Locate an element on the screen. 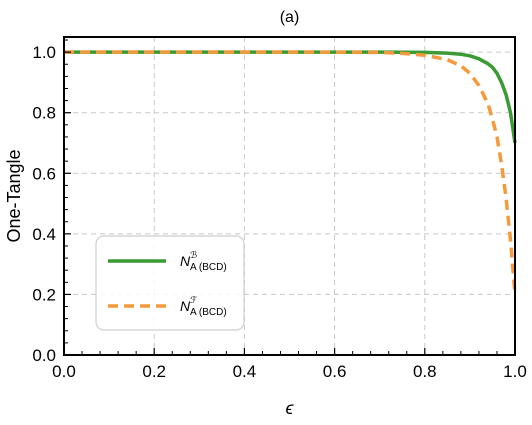 The image size is (532, 425). y-tick-label: 0.4 is located at coordinates (44, 234).